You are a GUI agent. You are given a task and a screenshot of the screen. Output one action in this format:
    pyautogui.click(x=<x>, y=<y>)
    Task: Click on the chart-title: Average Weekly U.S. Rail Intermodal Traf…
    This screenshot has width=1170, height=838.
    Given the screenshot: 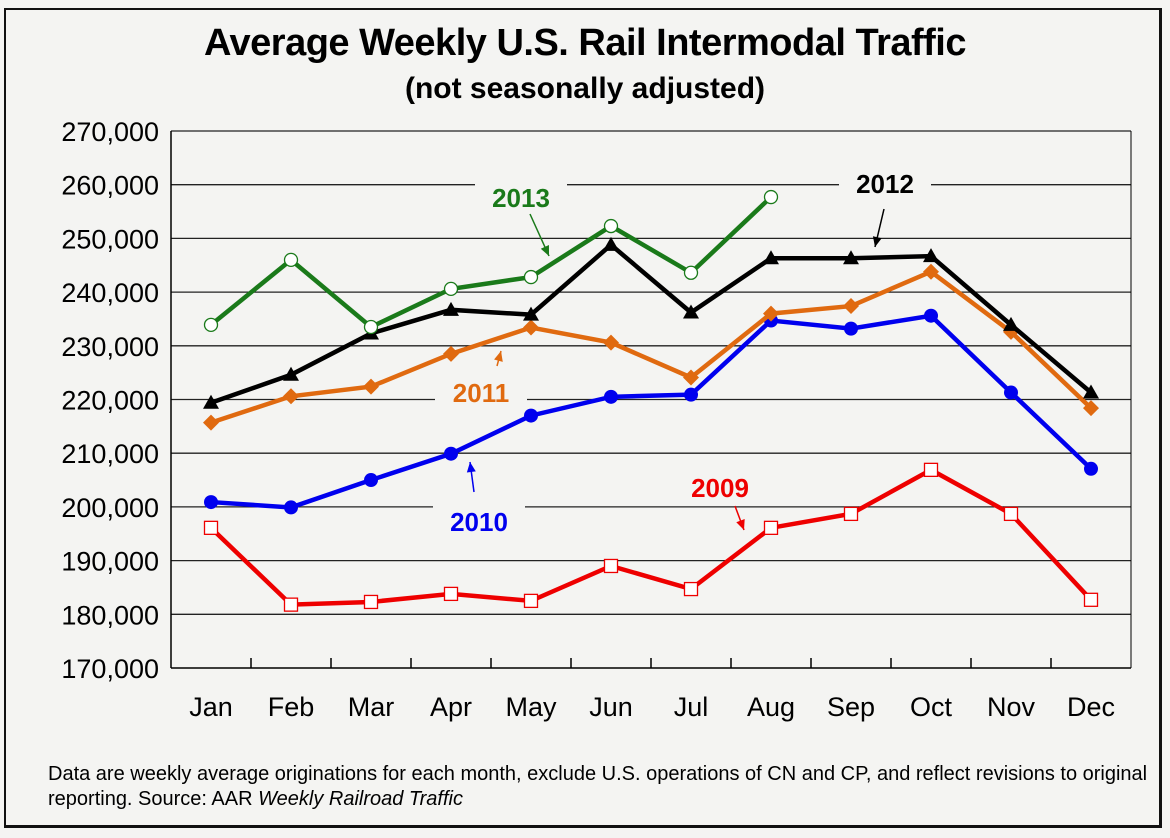 What is the action you would take?
    pyautogui.click(x=585, y=43)
    